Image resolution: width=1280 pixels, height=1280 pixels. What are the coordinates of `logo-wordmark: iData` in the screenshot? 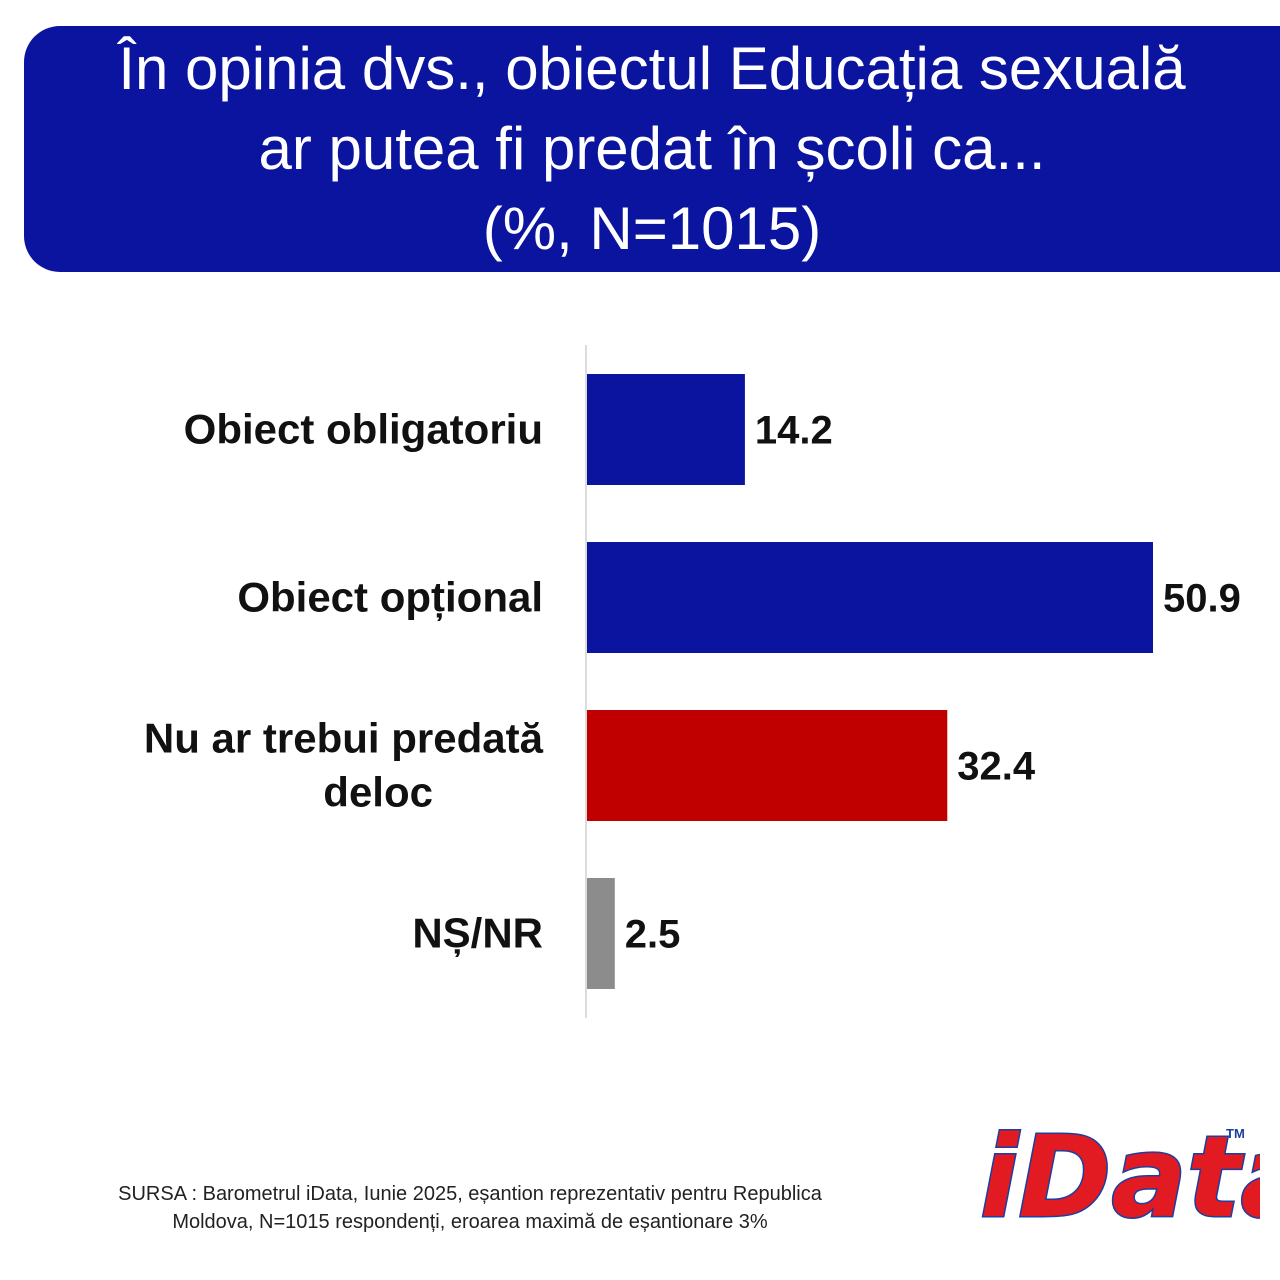 It's located at (1120, 1173).